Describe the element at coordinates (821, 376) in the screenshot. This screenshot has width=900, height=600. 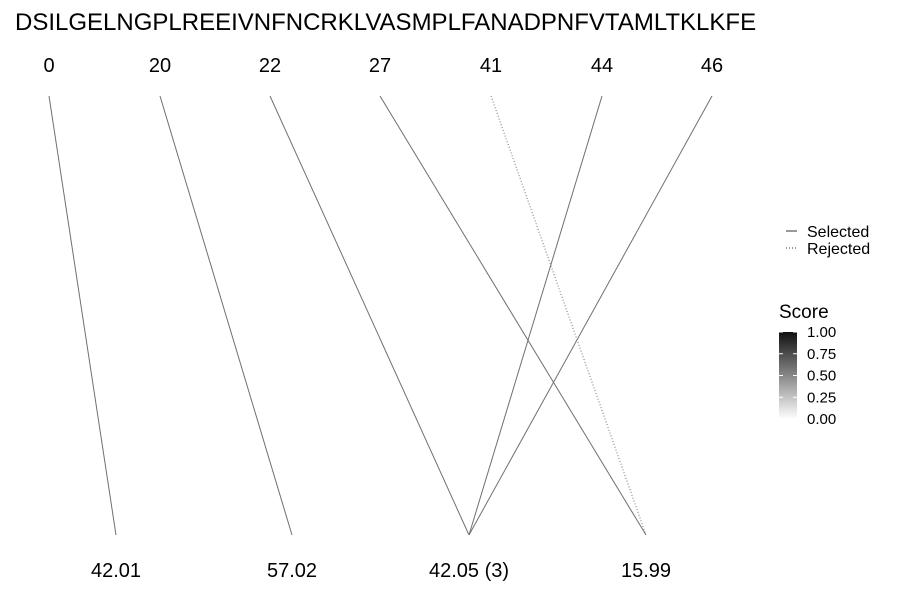
I see `score-tick-label: 0.50` at that location.